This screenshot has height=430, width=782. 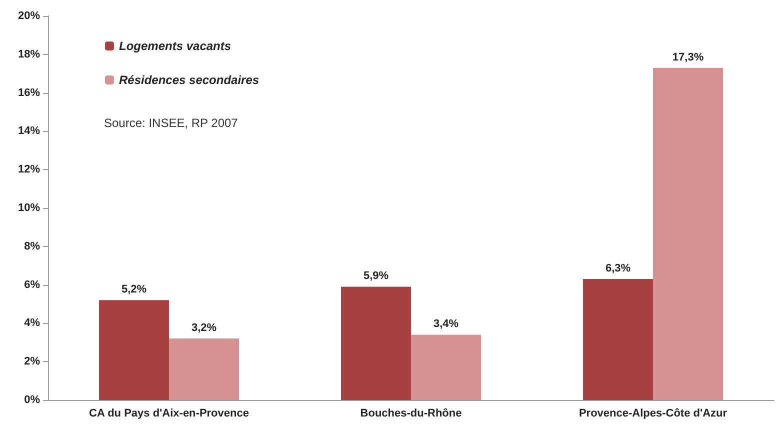 What do you see at coordinates (446, 324) in the screenshot?
I see `data-label: 3,4%` at bounding box center [446, 324].